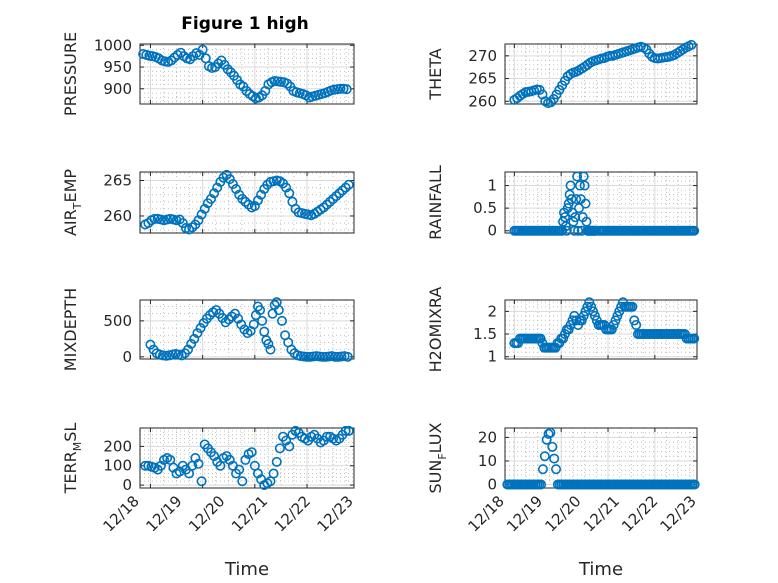 The image size is (778, 583). Describe the element at coordinates (117, 466) in the screenshot. I see `y-tick-label: 100` at that location.